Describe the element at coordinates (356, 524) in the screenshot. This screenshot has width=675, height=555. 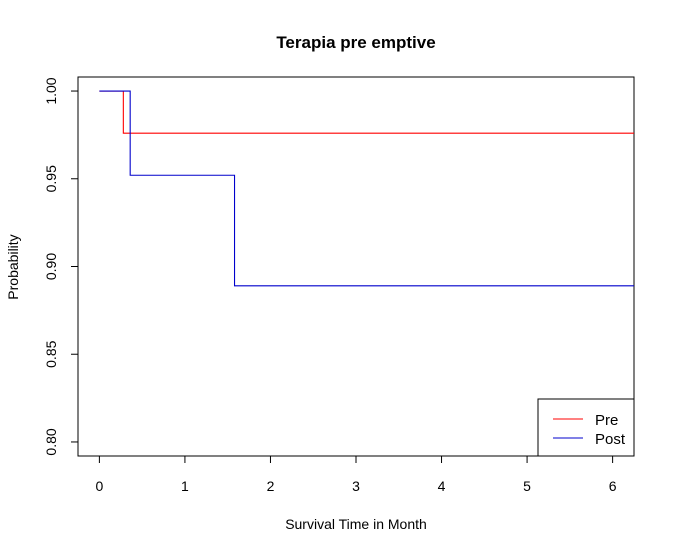
I see `x-axis-label: Survival Time in Month` at that location.